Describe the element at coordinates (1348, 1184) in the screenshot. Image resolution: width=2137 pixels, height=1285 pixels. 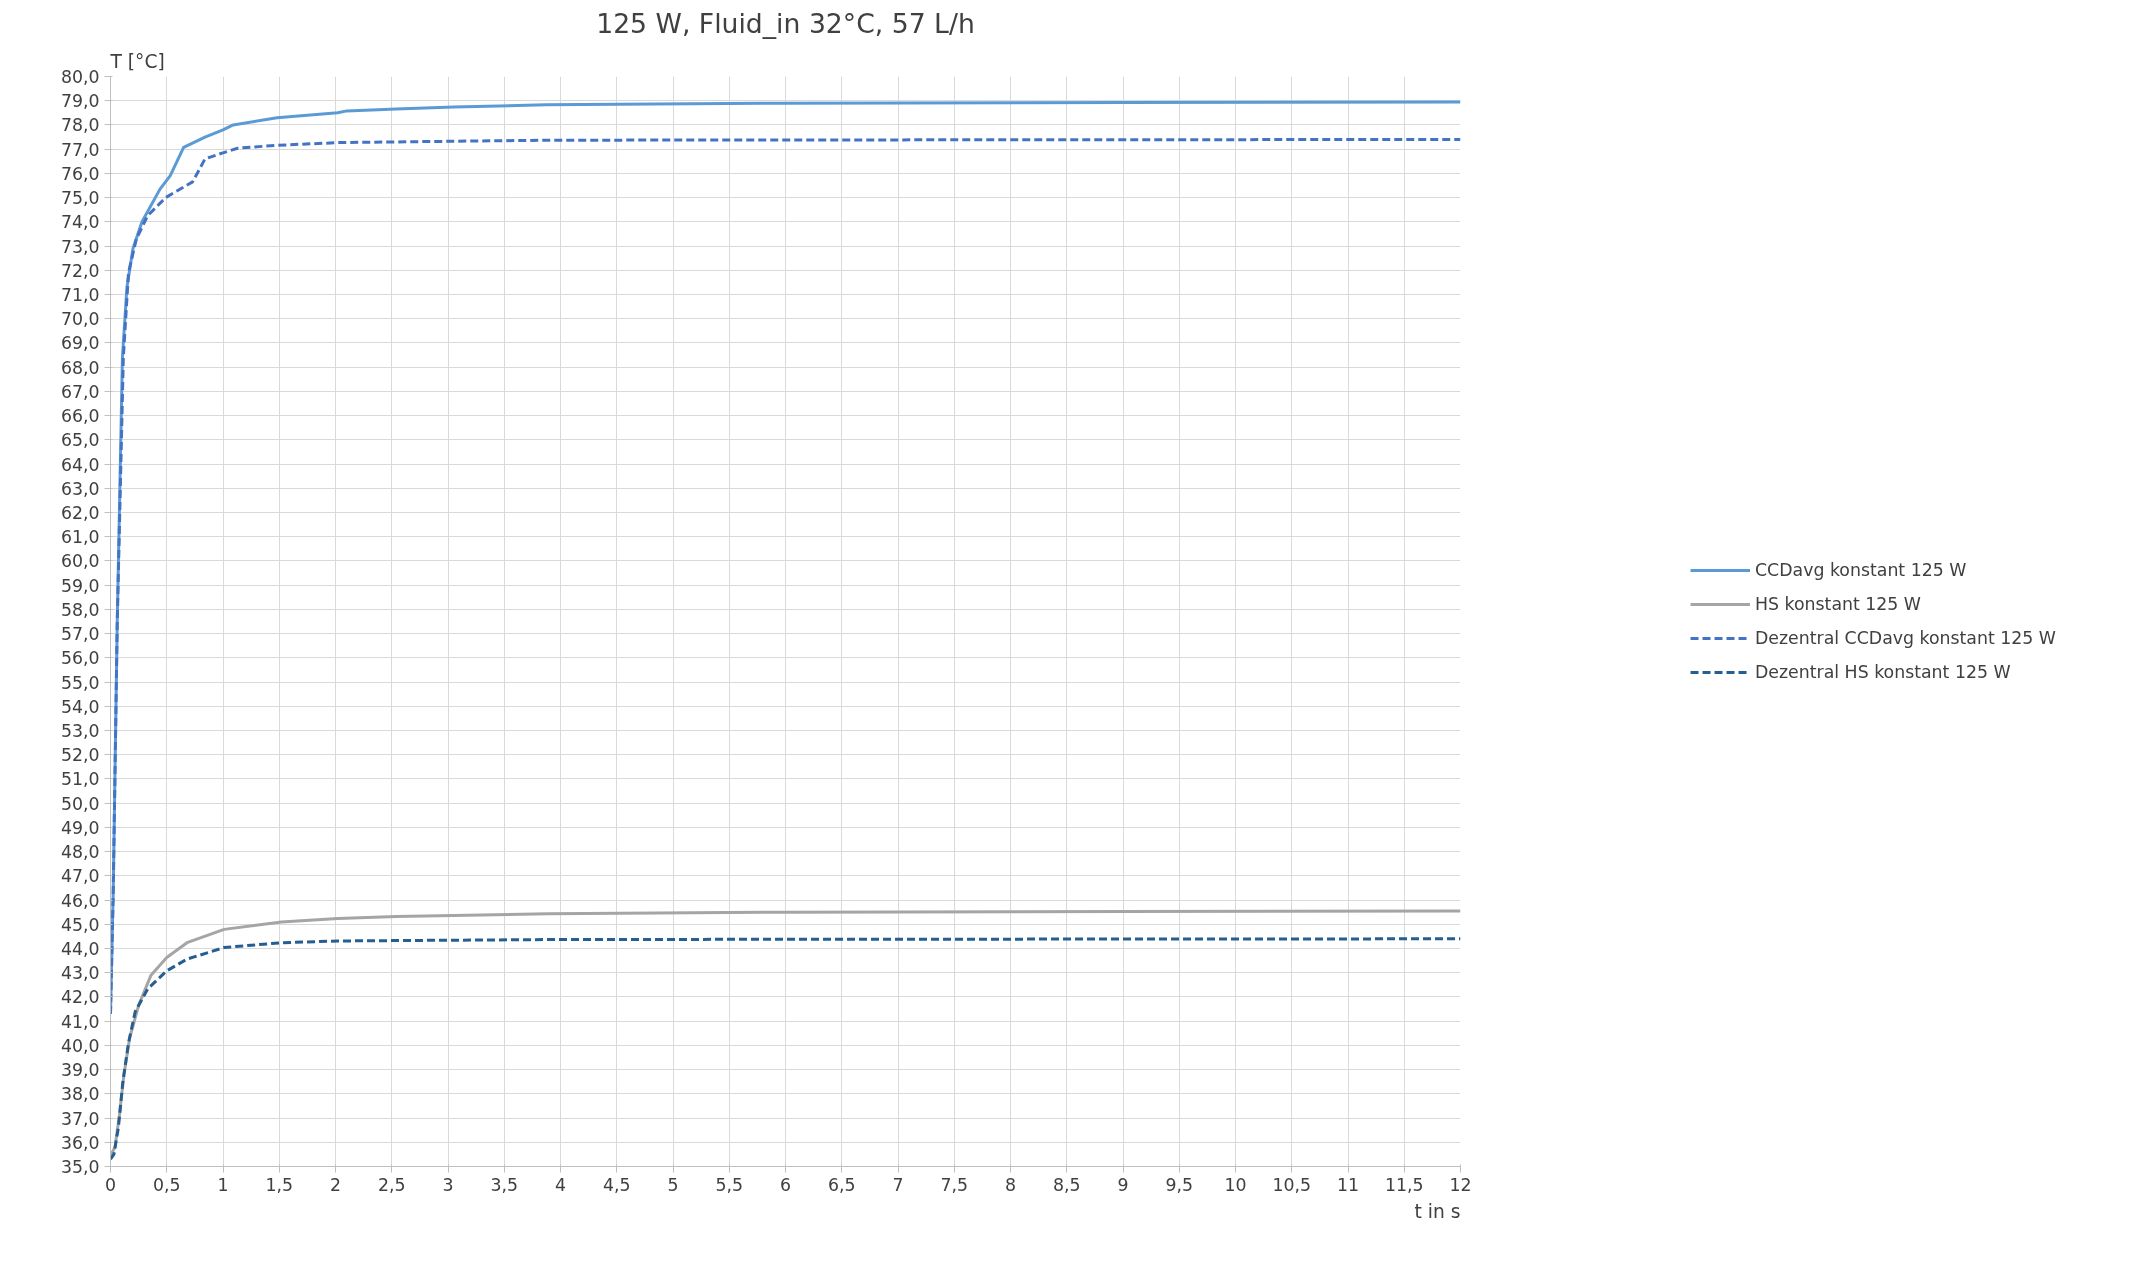
I see `x-tick-label: 11` at that location.